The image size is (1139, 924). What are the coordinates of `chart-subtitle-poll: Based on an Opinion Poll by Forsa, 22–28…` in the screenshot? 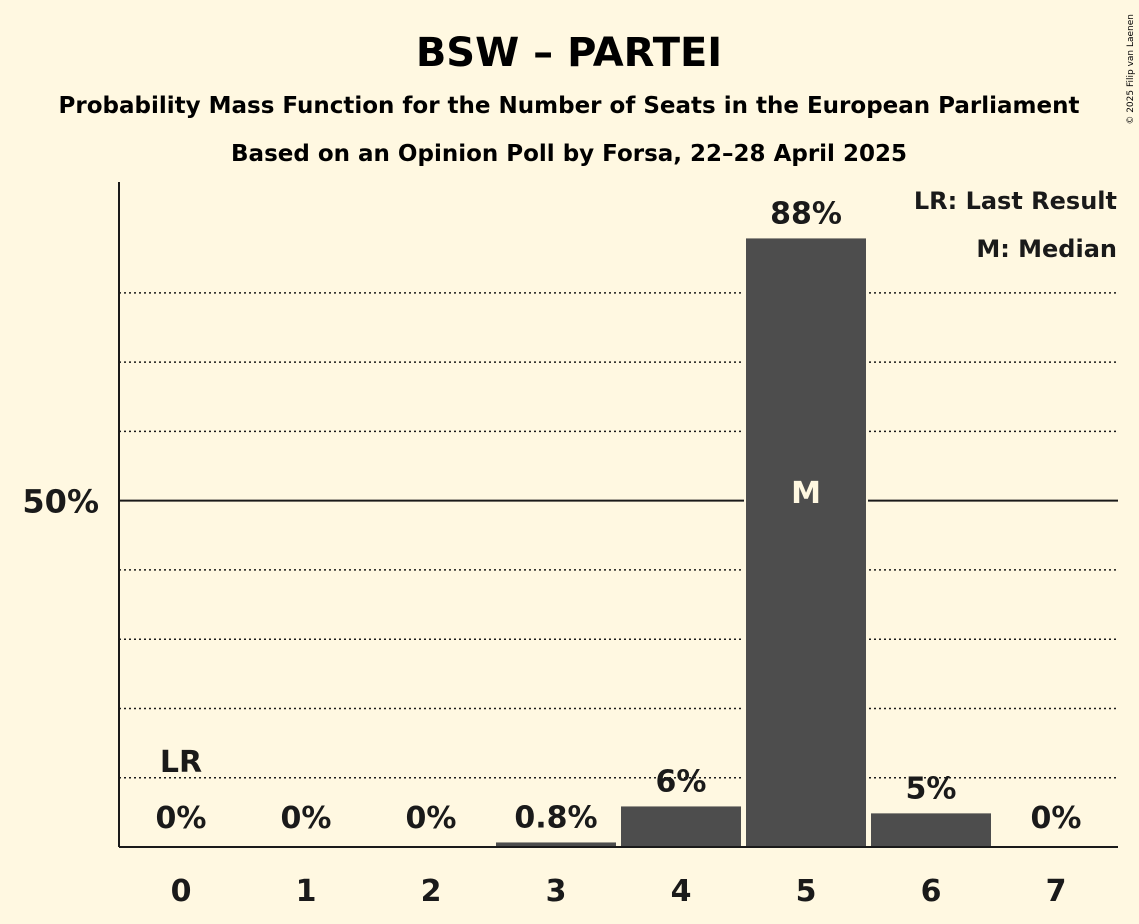 It's located at (569, 154).